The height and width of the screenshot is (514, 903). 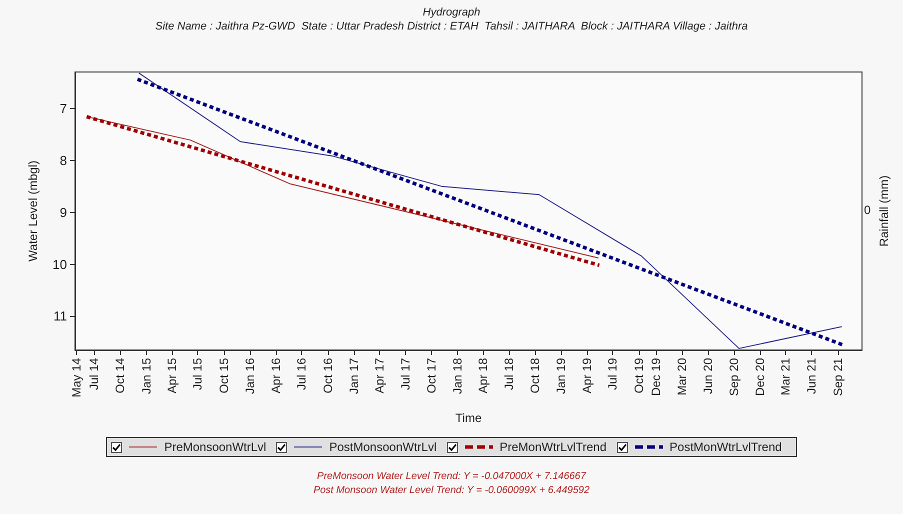 What do you see at coordinates (726, 447) in the screenshot?
I see `legend-label: PostMonWtrLvlTrend` at bounding box center [726, 447].